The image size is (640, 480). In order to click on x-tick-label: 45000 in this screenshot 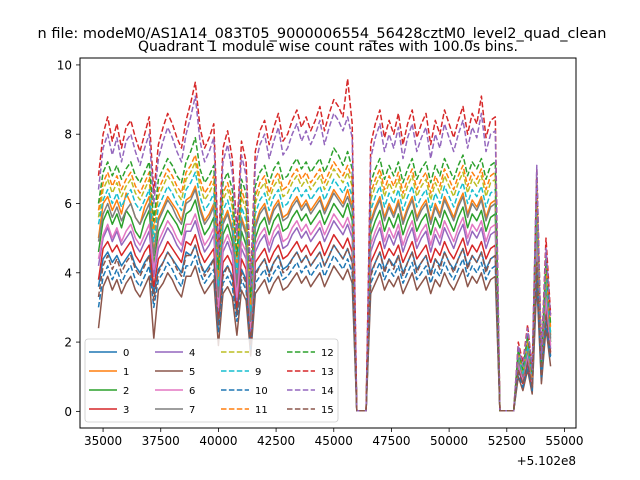, I will do `click(334, 441)`.